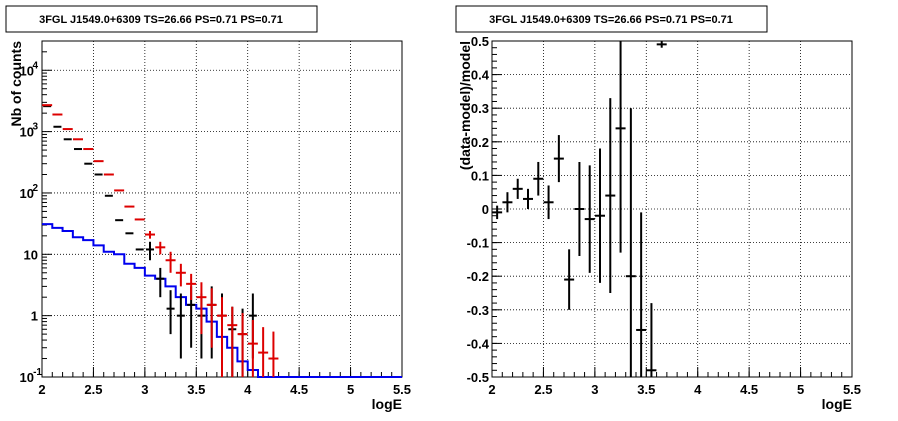  I want to click on counts-y-tick-exponent: 4, so click(35, 65).